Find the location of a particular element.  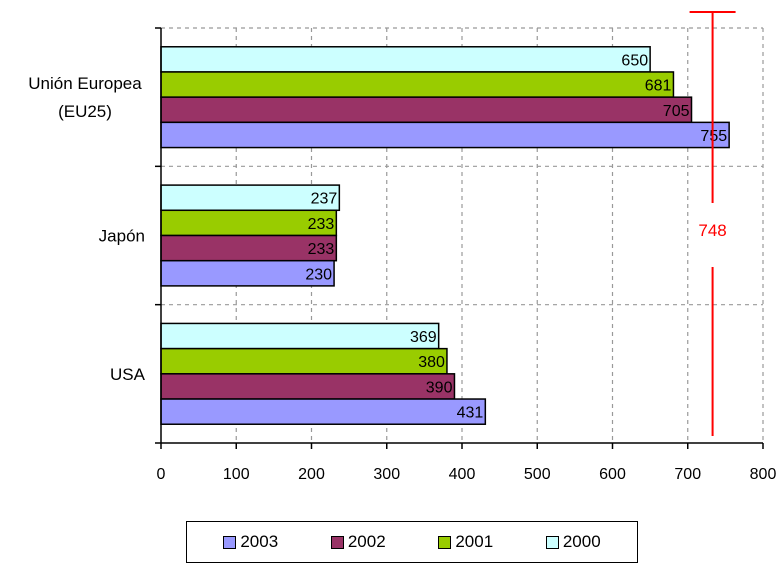

bar-jap-n-2000 is located at coordinates (250, 198).